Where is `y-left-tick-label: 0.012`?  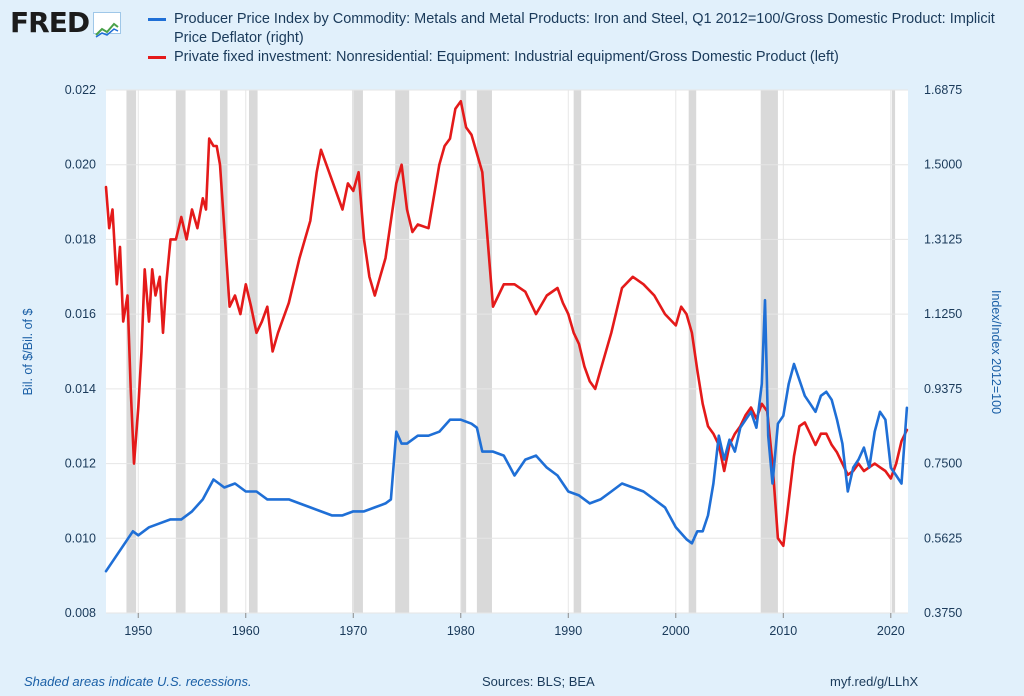 y-left-tick-label: 0.012 is located at coordinates (80, 464).